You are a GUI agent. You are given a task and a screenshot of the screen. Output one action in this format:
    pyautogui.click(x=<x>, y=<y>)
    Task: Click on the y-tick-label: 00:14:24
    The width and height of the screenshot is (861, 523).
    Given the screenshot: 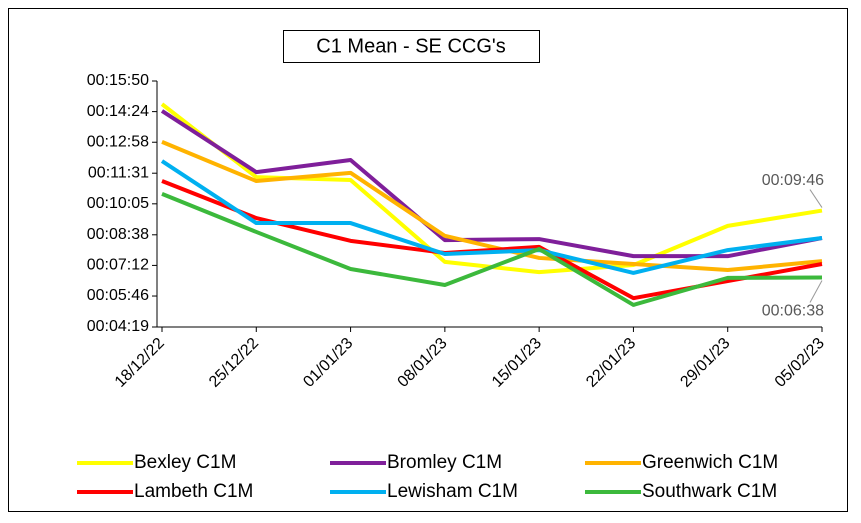 What is the action you would take?
    pyautogui.click(x=118, y=111)
    